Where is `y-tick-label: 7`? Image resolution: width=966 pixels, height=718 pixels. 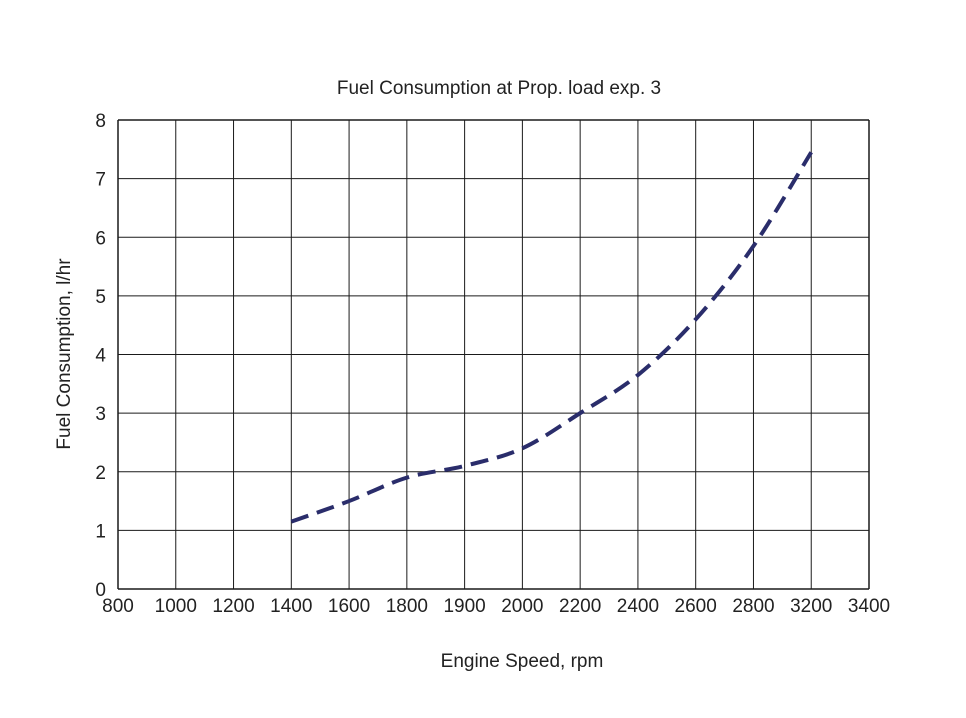 y-tick-label: 7 is located at coordinates (100, 180).